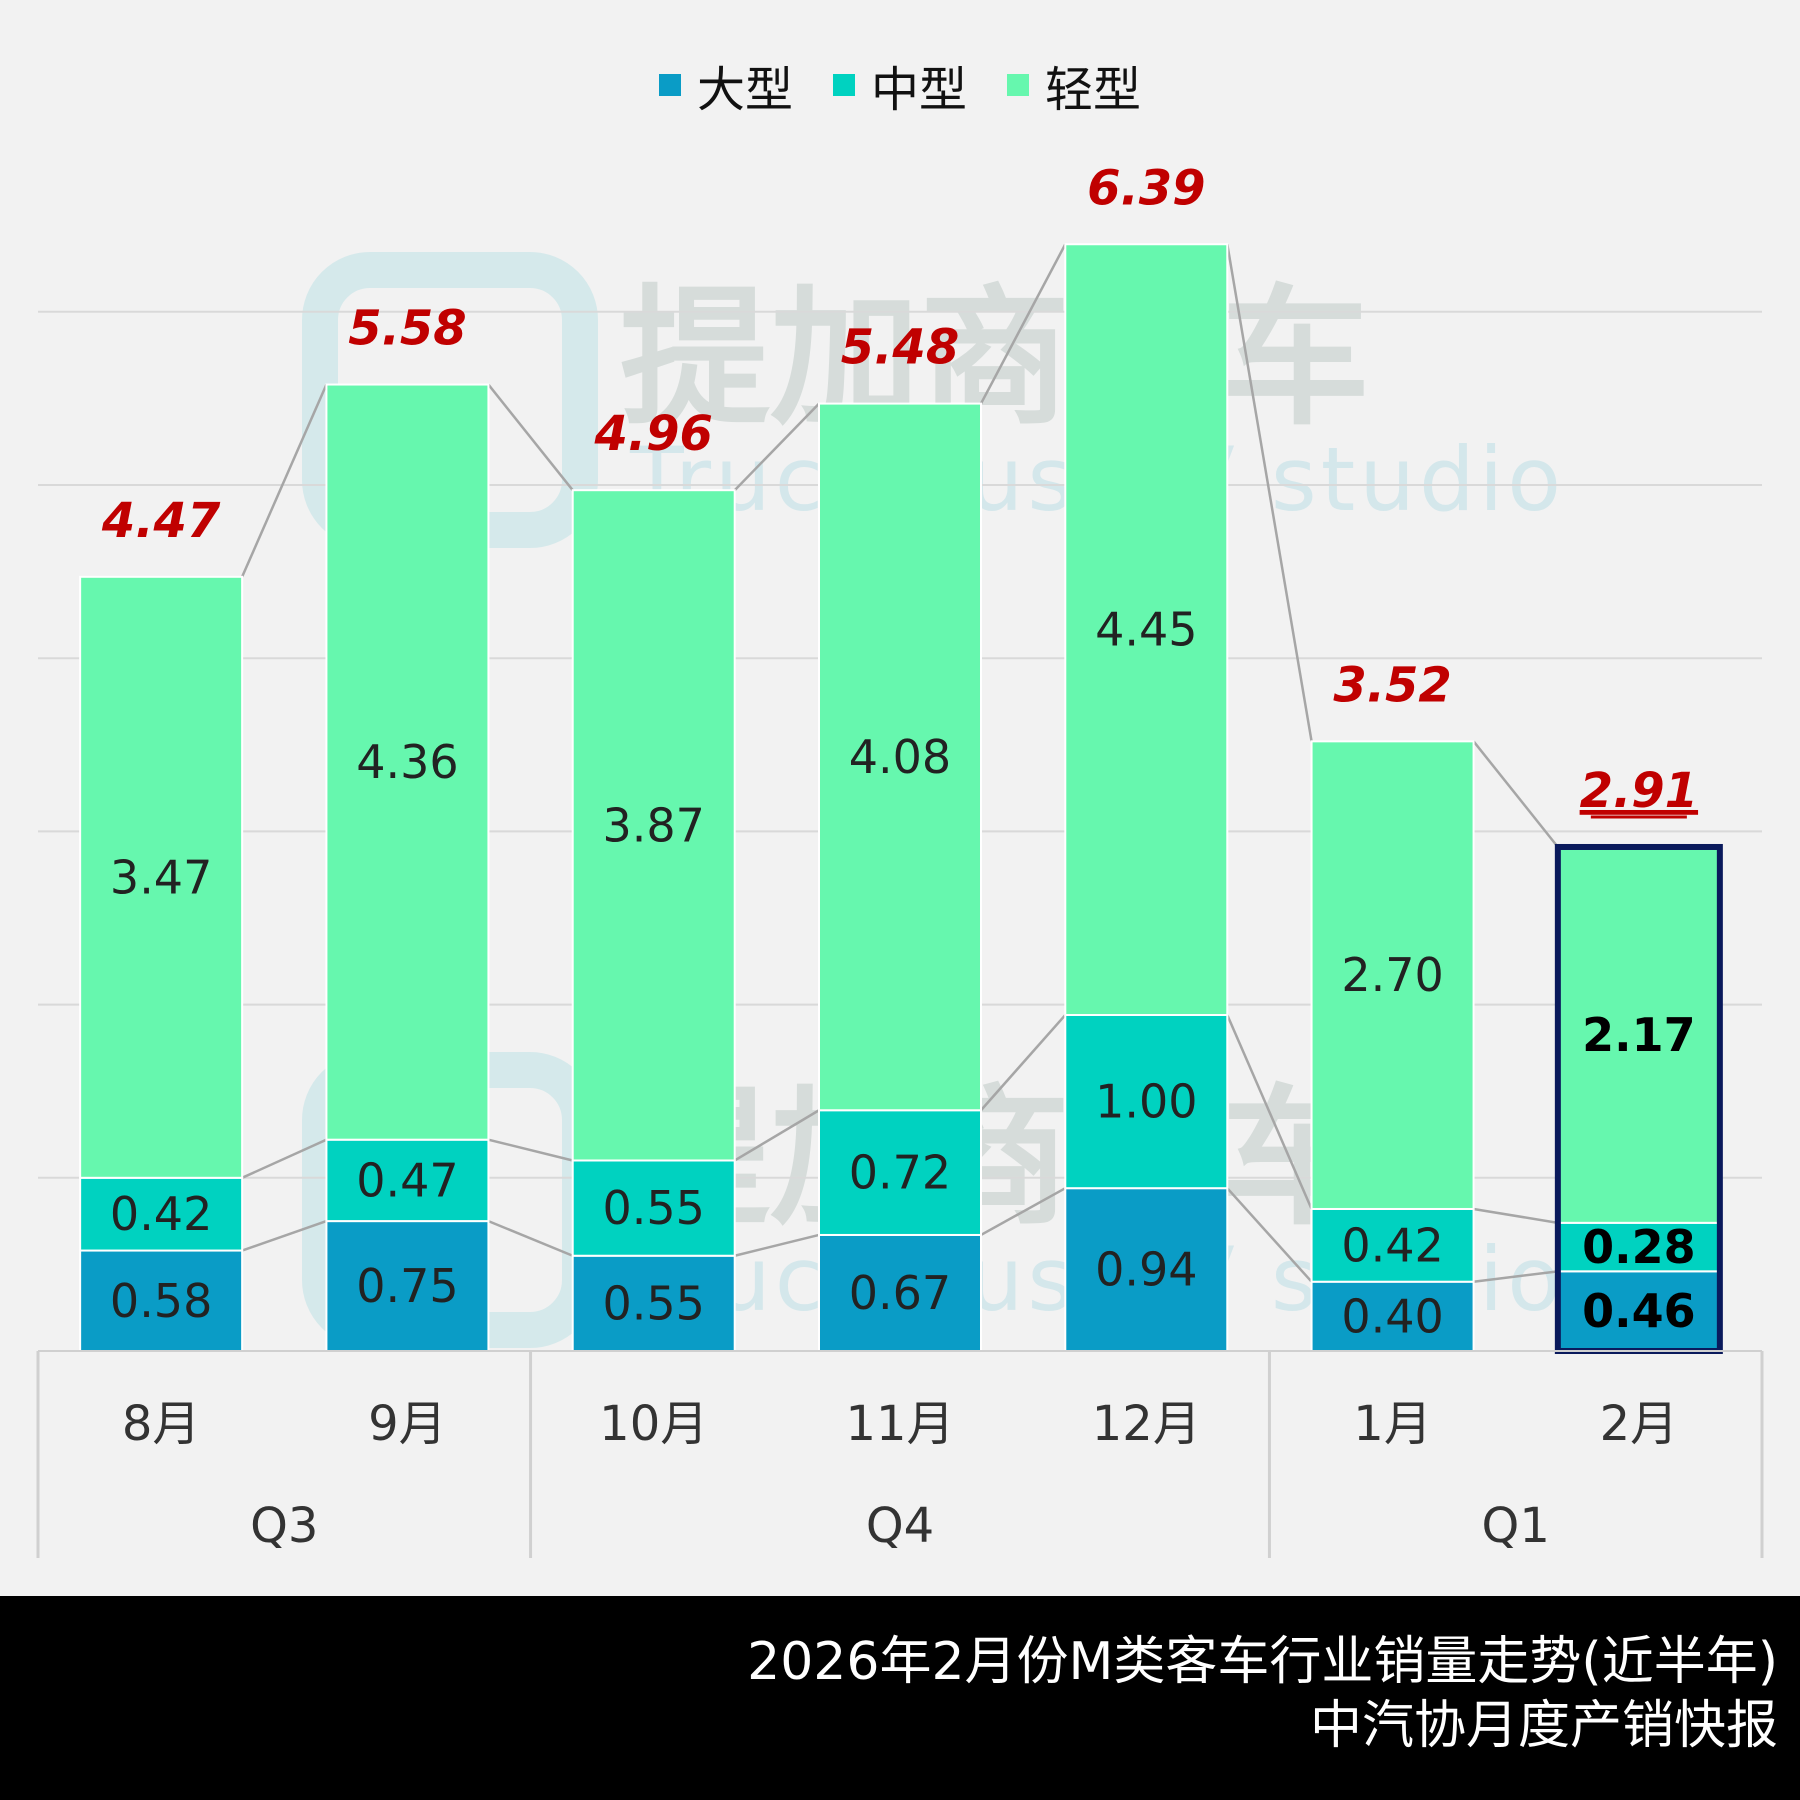  Describe the element at coordinates (652, 434) in the screenshot. I see `total-label: 4.96` at that location.